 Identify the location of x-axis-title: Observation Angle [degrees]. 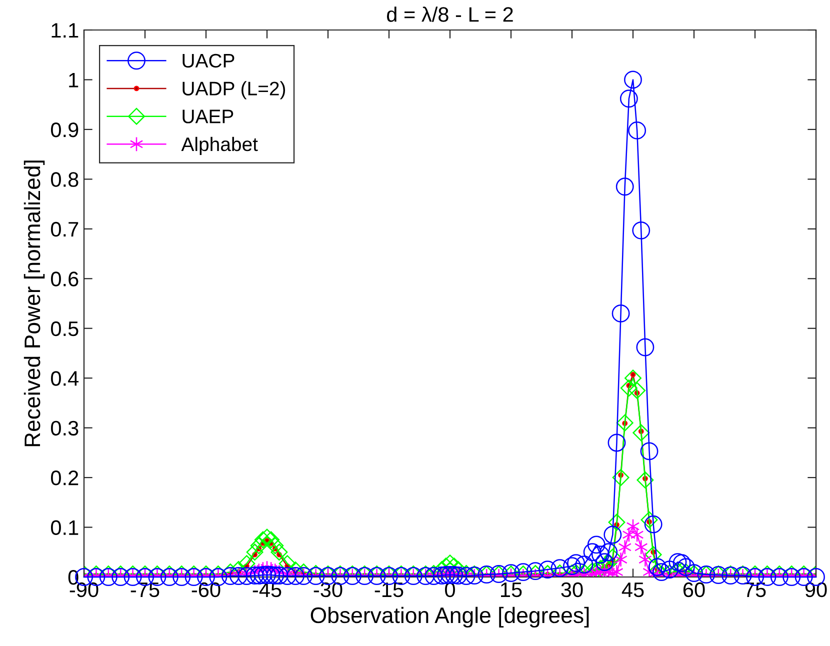
(449, 617).